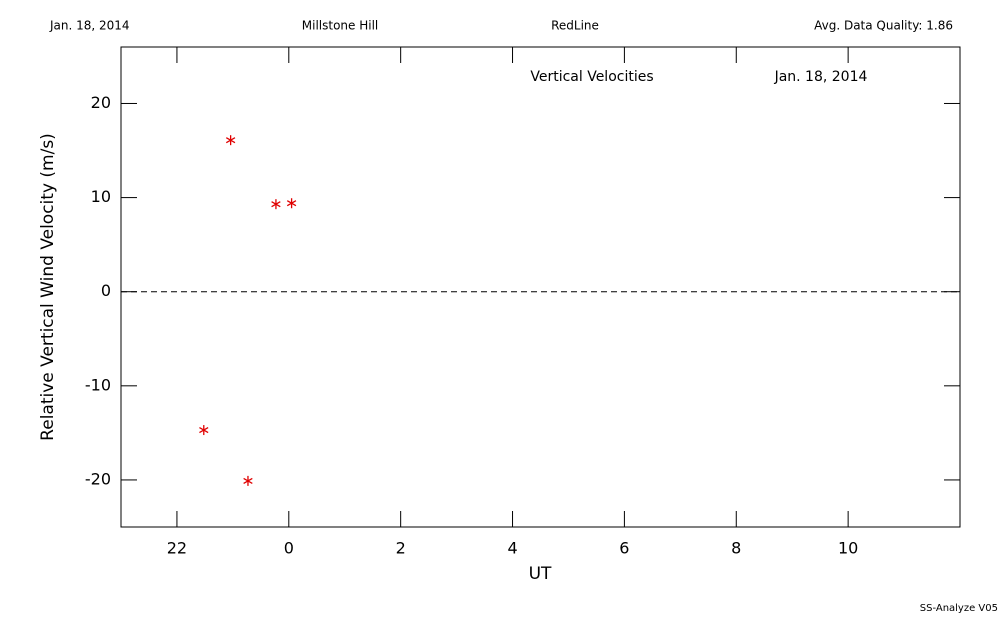 Image resolution: width=1000 pixels, height=625 pixels. I want to click on x-tick-label: 8, so click(736, 548).